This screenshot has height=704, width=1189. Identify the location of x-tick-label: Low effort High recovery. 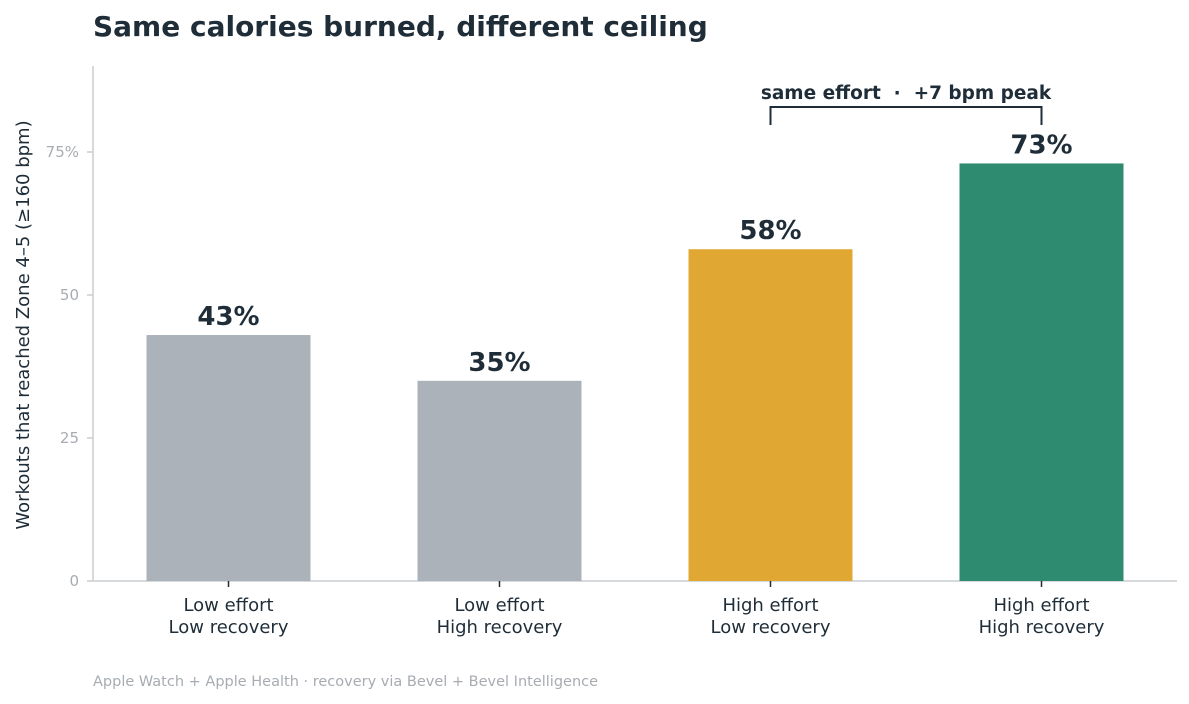
(500, 616).